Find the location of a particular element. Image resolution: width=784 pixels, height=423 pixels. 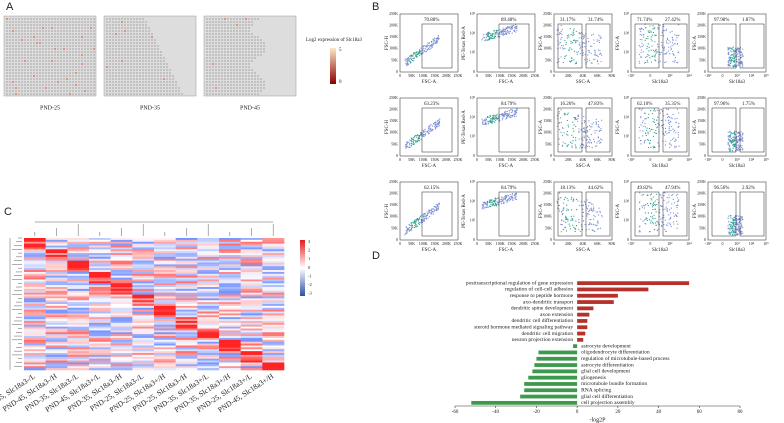

y-tick-label: 10⁵ is located at coordinates (473, 181).